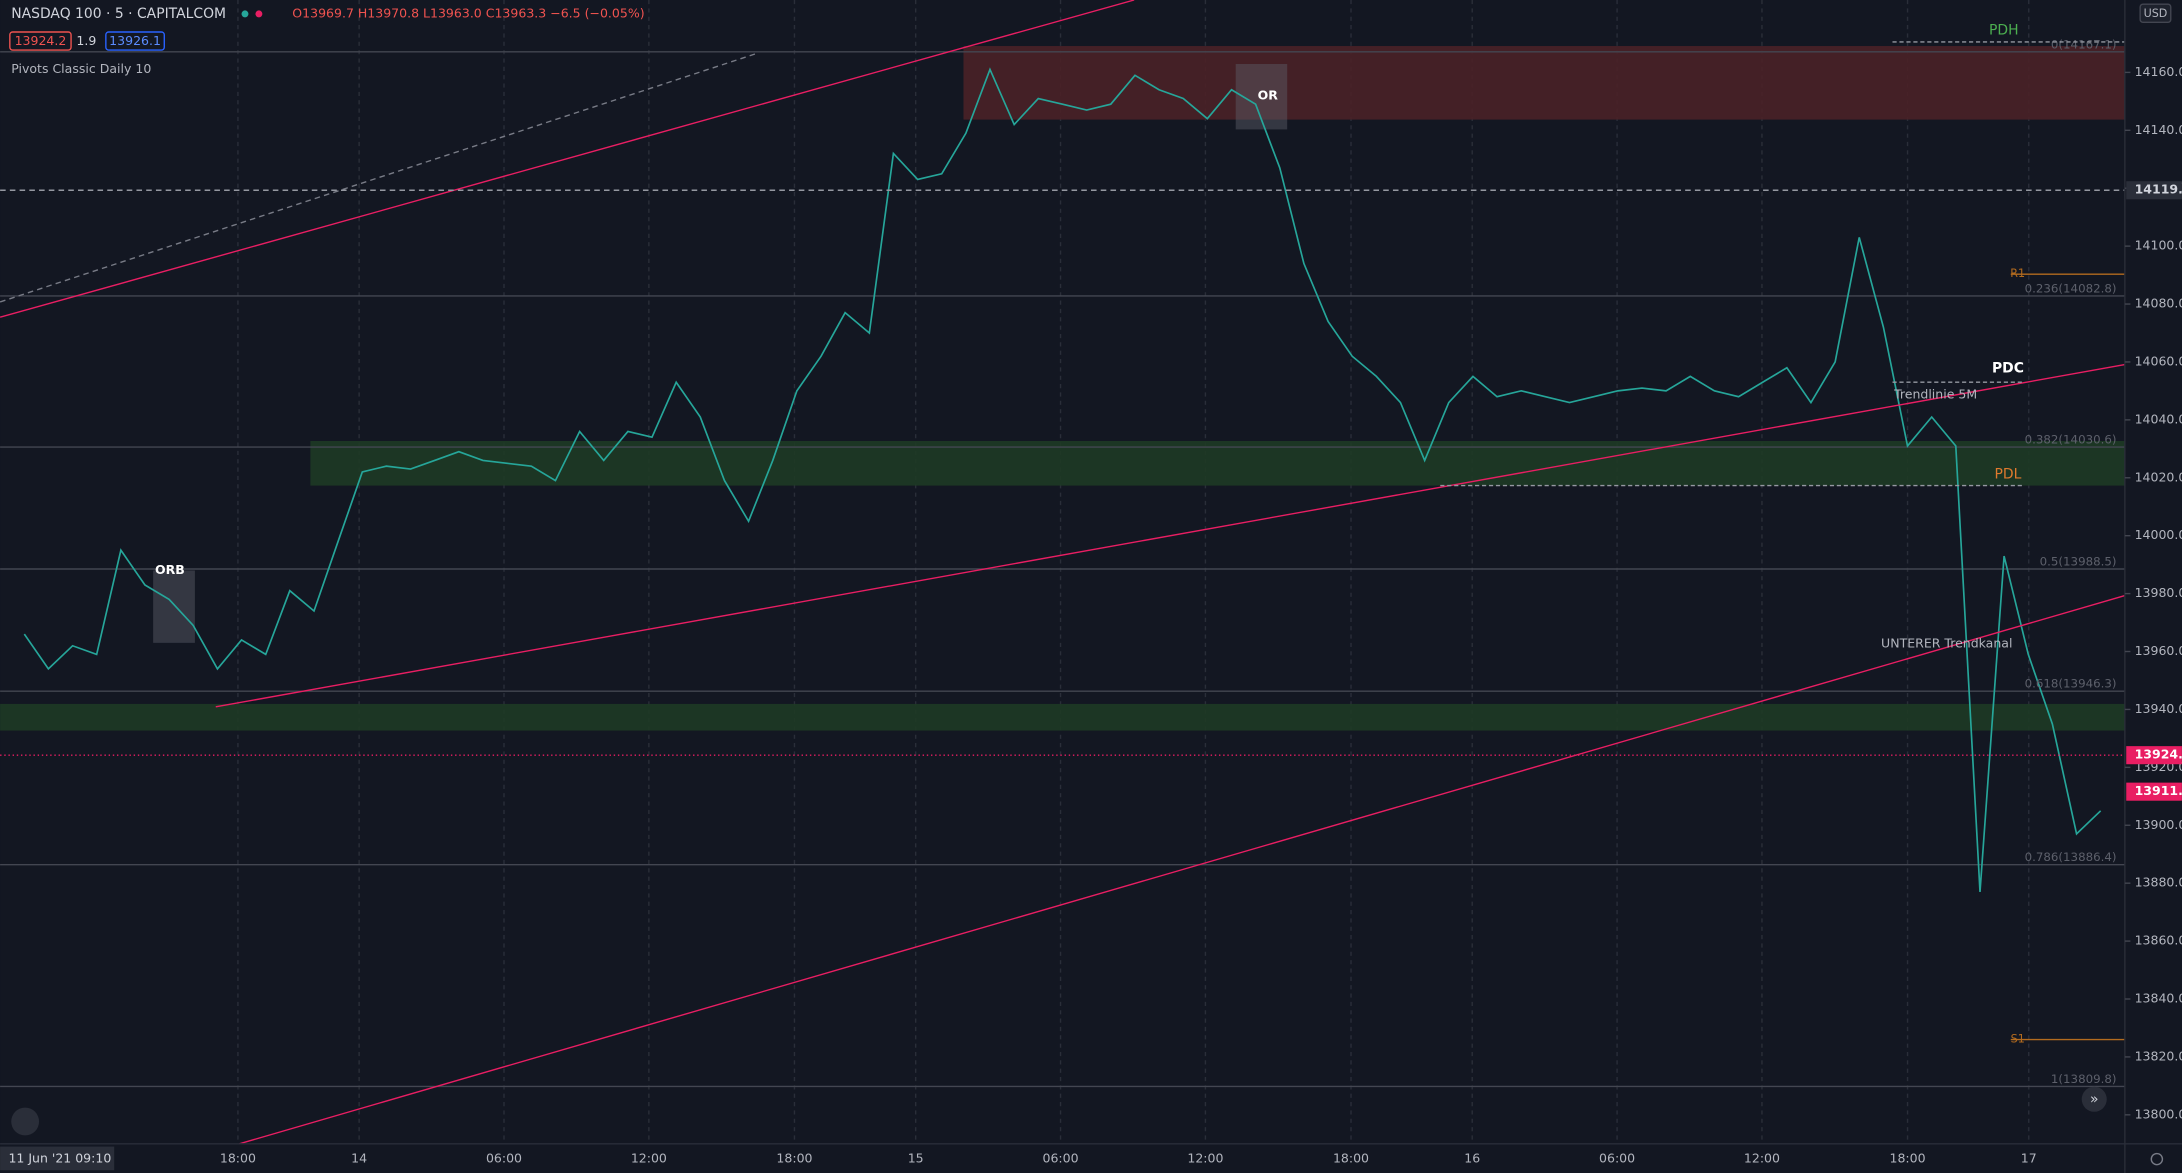  I want to click on y-tick-label: 13940.0, so click(2158, 708).